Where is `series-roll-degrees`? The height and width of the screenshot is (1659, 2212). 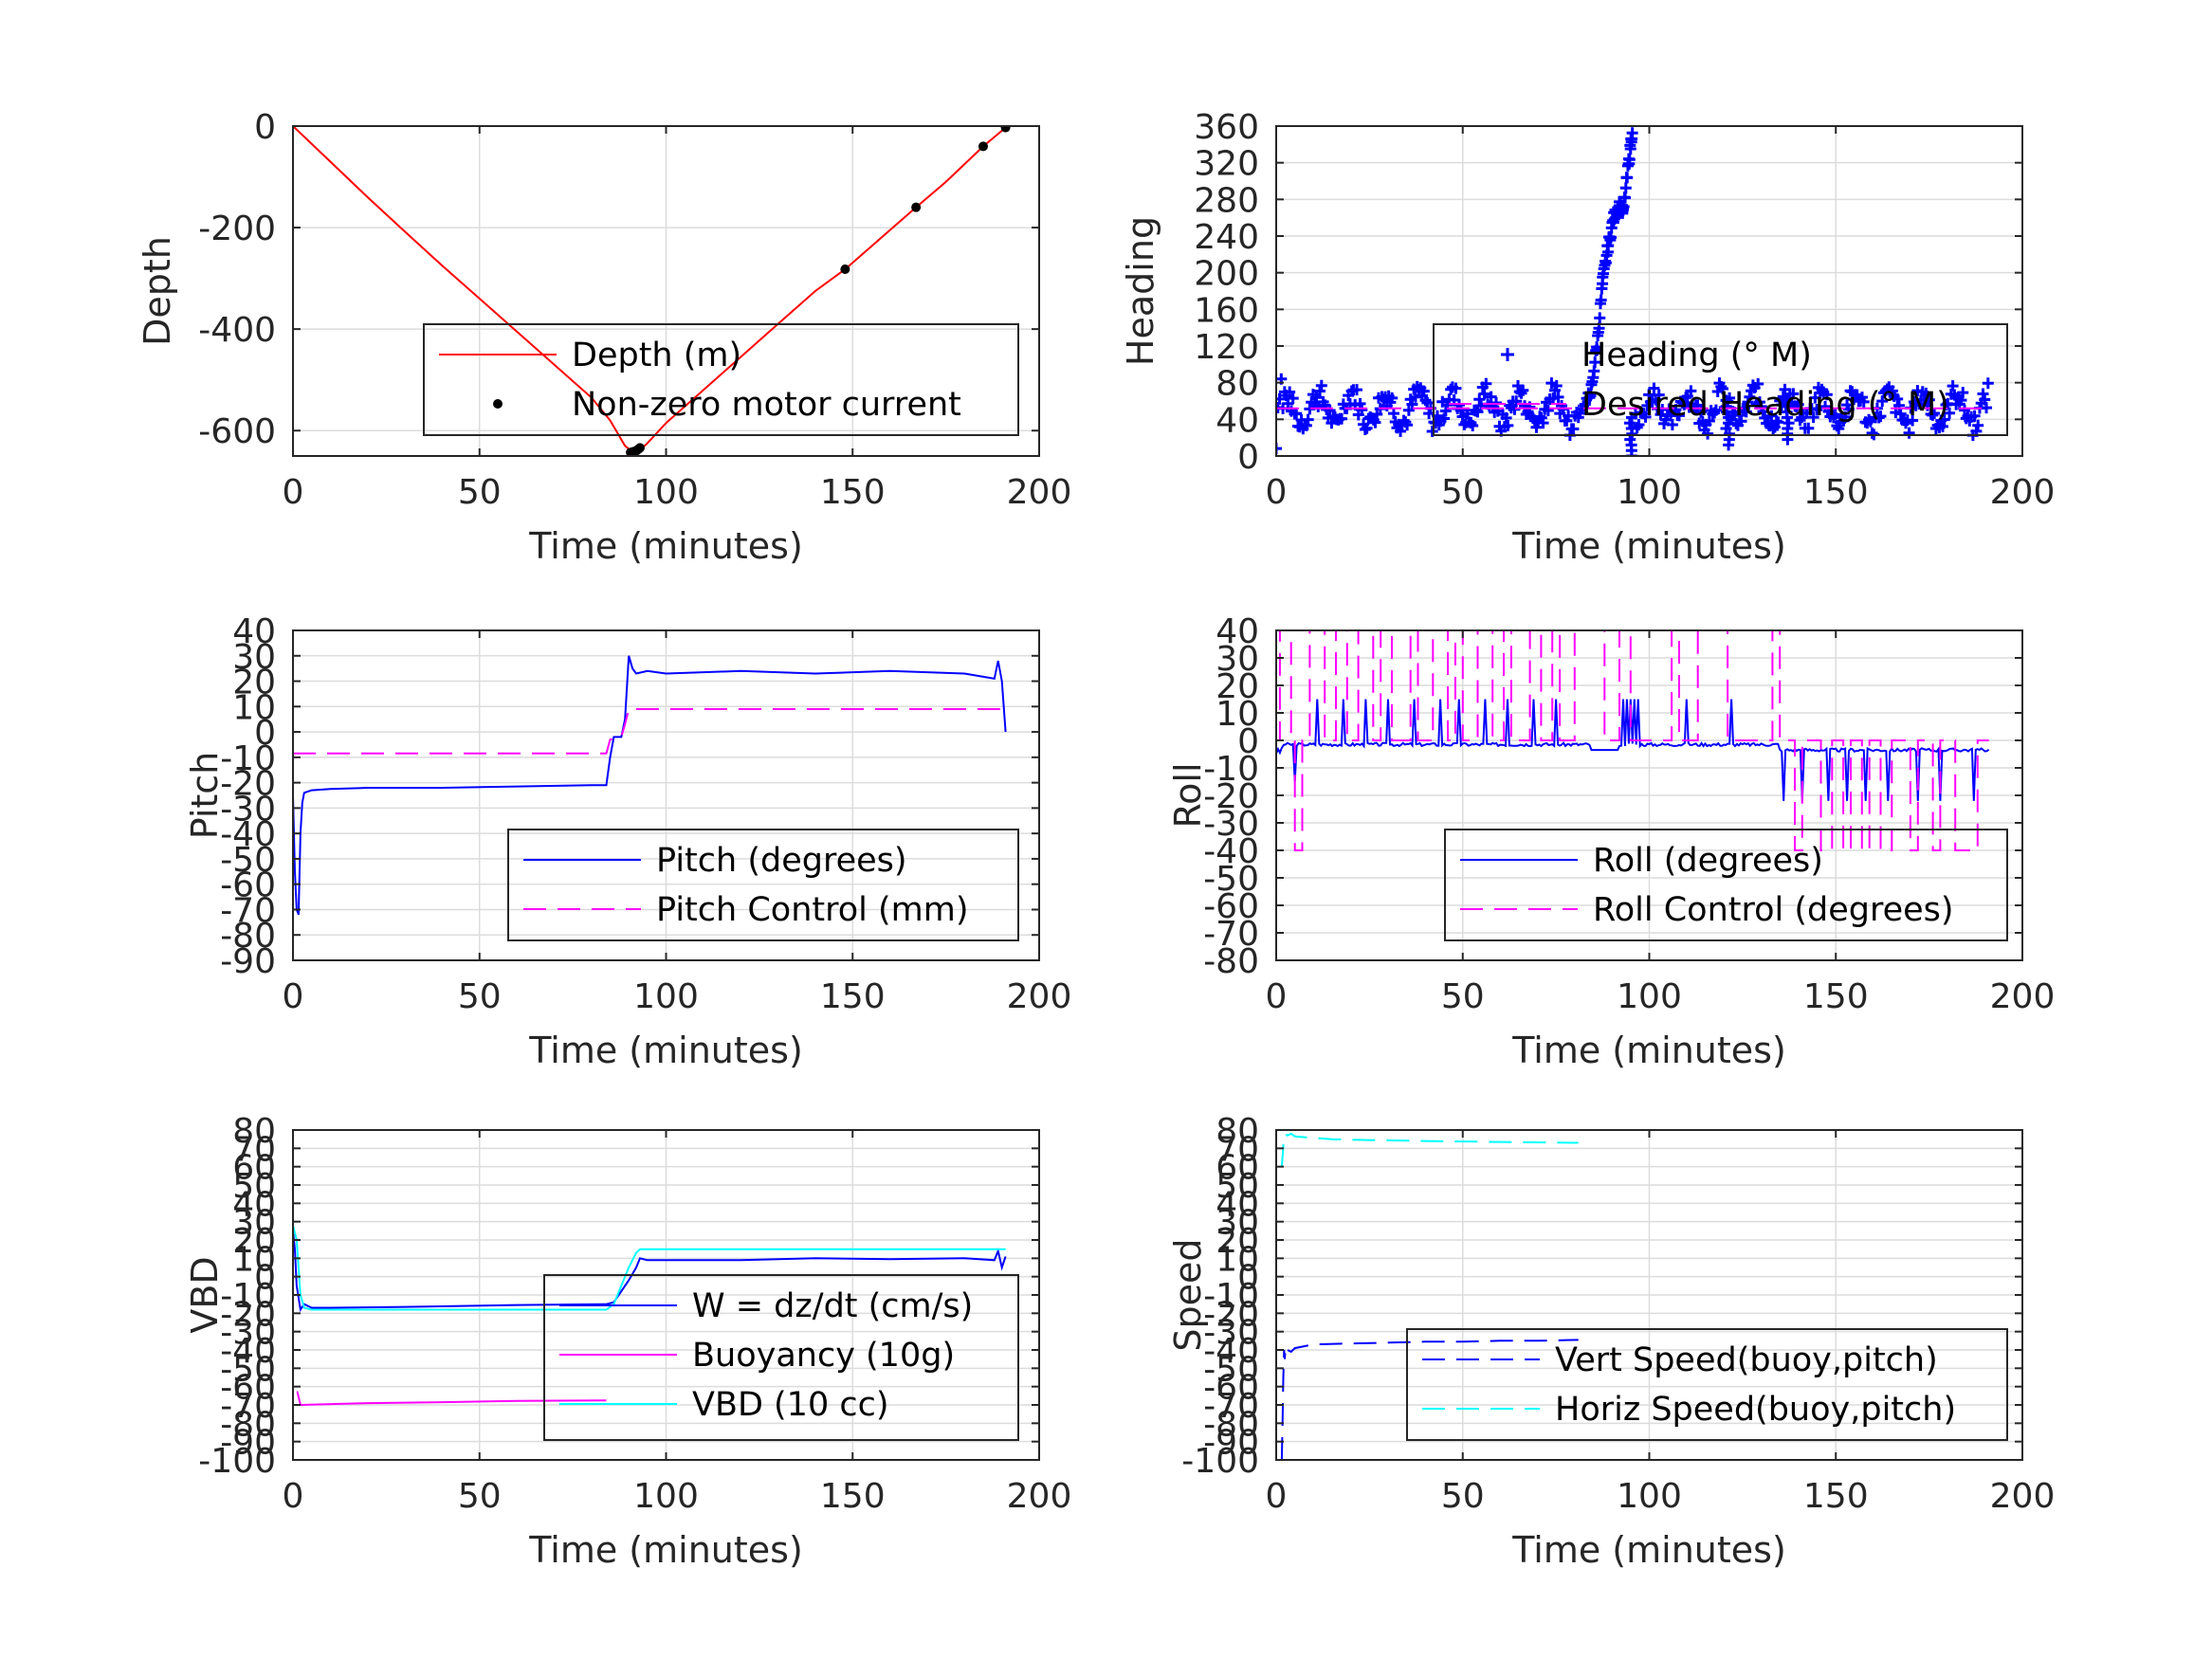 series-roll-degrees is located at coordinates (1633, 750).